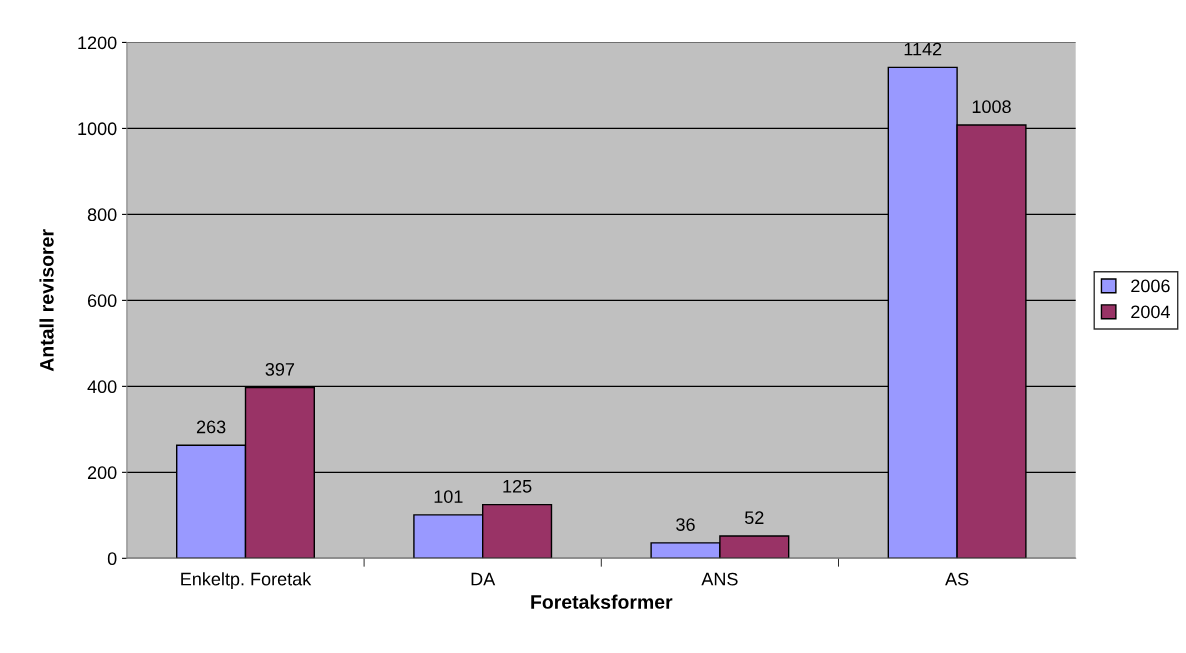 The height and width of the screenshot is (653, 1186). What do you see at coordinates (97, 129) in the screenshot?
I see `y-tick-label: 1000` at bounding box center [97, 129].